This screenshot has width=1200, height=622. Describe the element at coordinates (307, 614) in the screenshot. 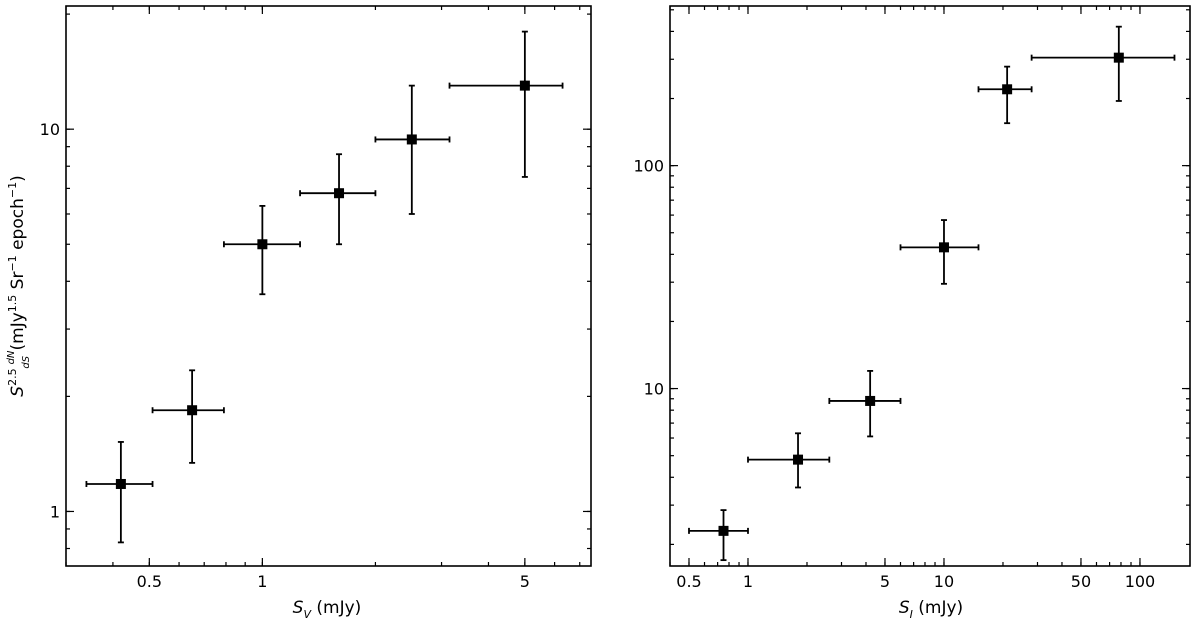

I see `x-label-left-sub: V` at that location.